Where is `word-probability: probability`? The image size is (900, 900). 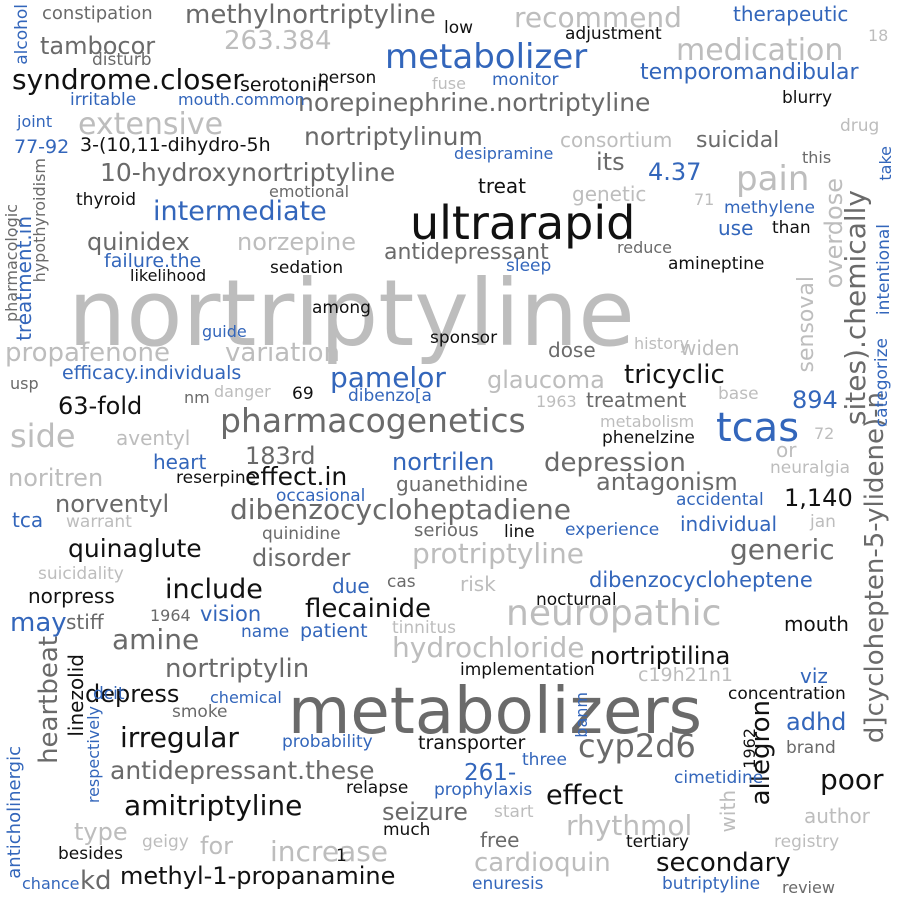 word-probability: probability is located at coordinates (327, 742).